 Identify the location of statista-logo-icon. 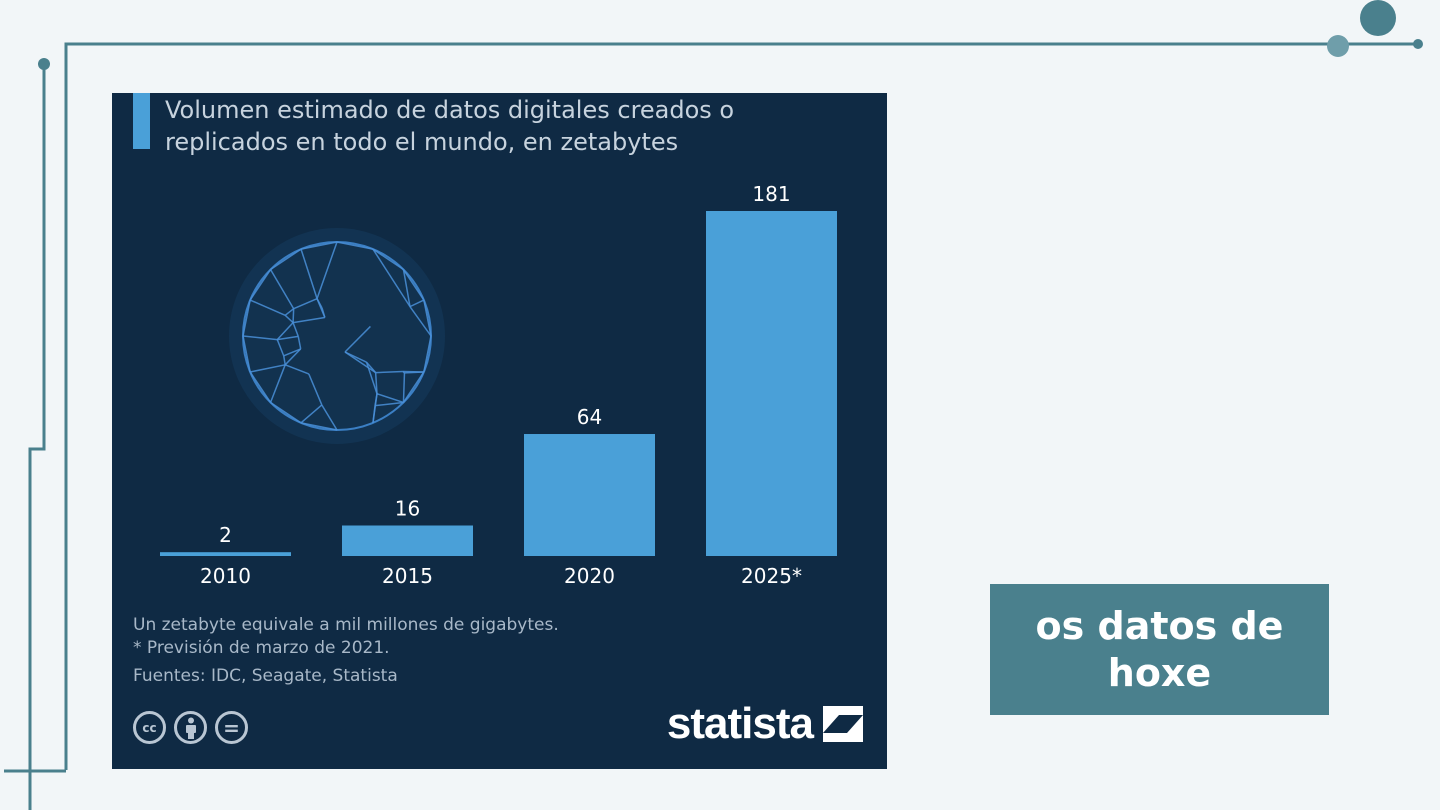
(843, 724).